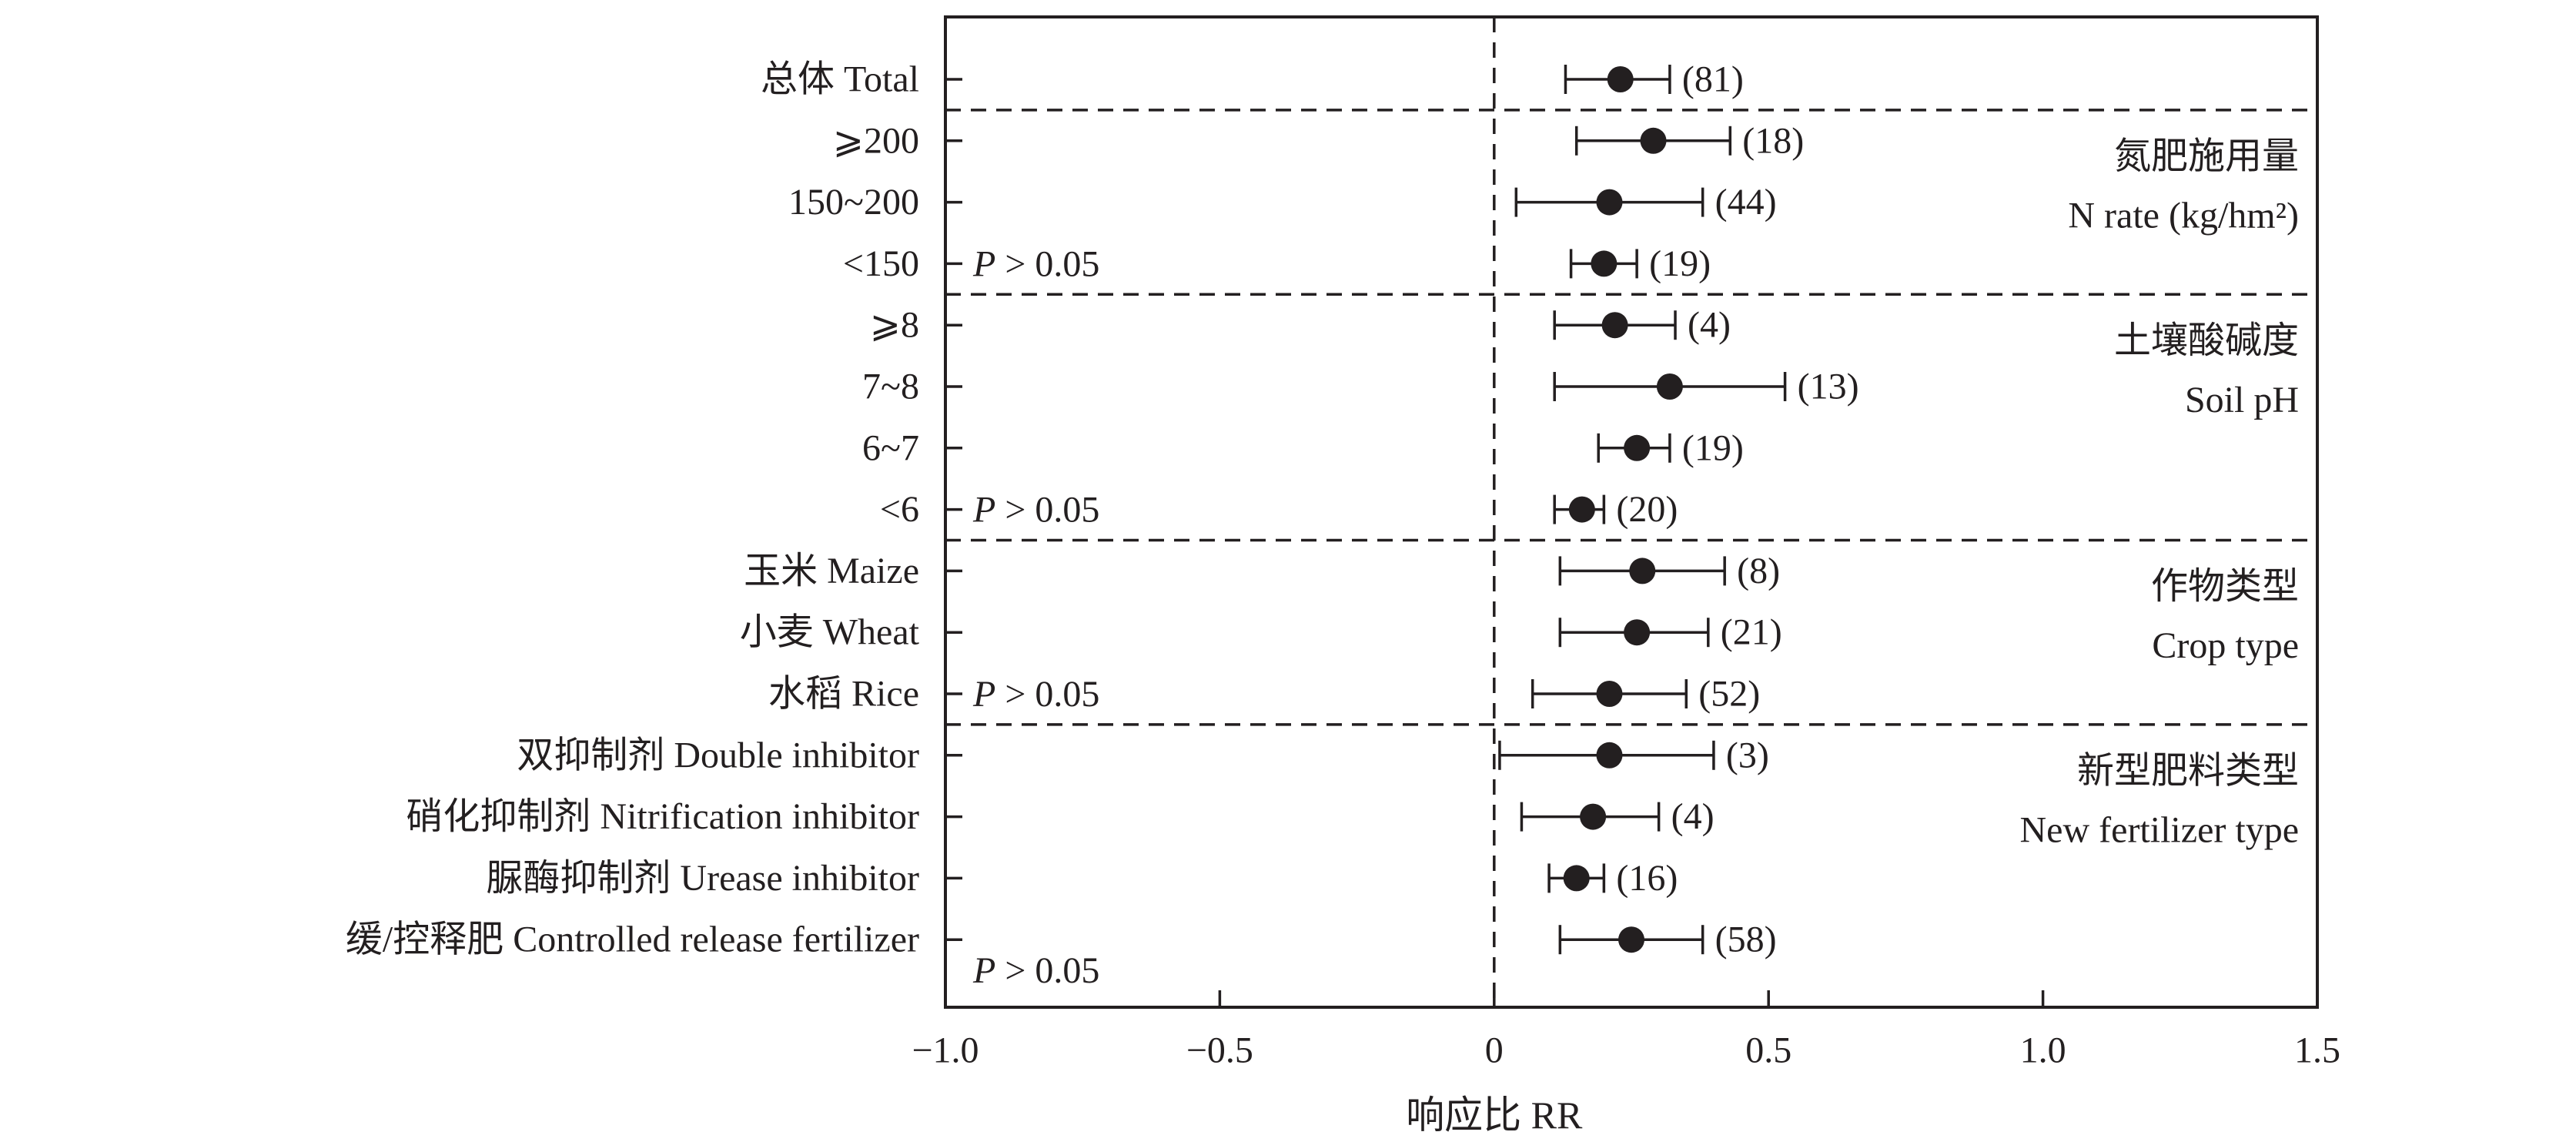 This screenshot has width=2576, height=1142. I want to click on sample-size-label: (13), so click(1828, 387).